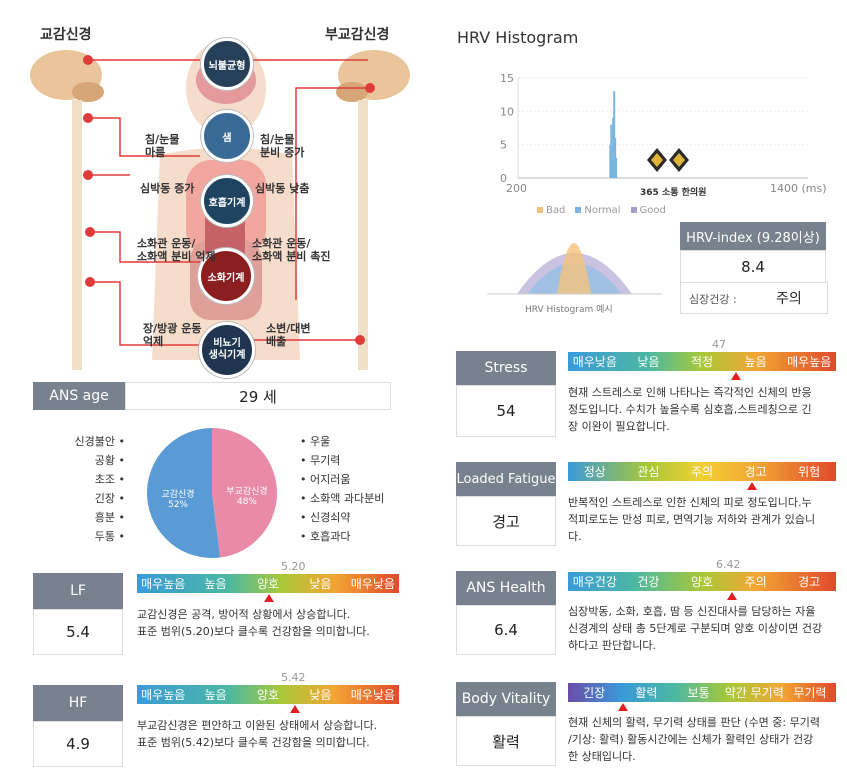 This screenshot has width=847, height=768. Describe the element at coordinates (506, 521) in the screenshot. I see `fatigue-value: 경고` at that location.